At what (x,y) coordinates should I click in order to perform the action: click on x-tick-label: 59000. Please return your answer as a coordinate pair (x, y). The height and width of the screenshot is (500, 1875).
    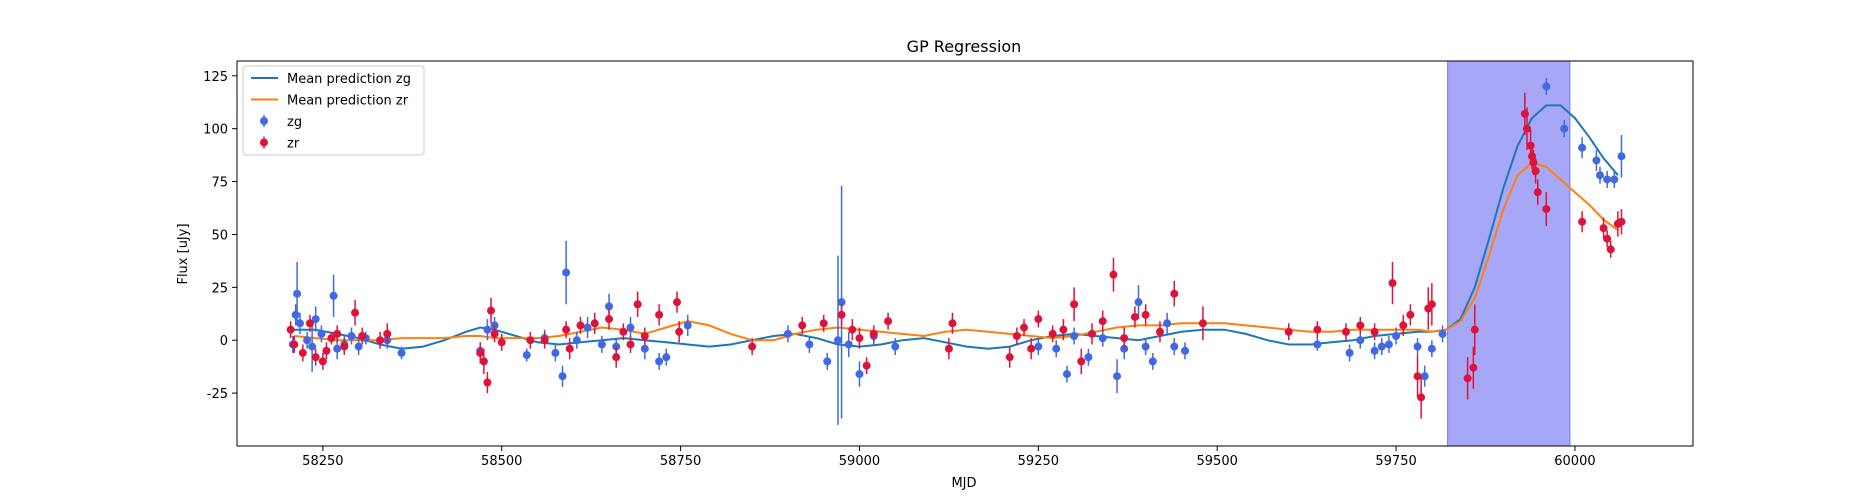
    Looking at the image, I should click on (859, 461).